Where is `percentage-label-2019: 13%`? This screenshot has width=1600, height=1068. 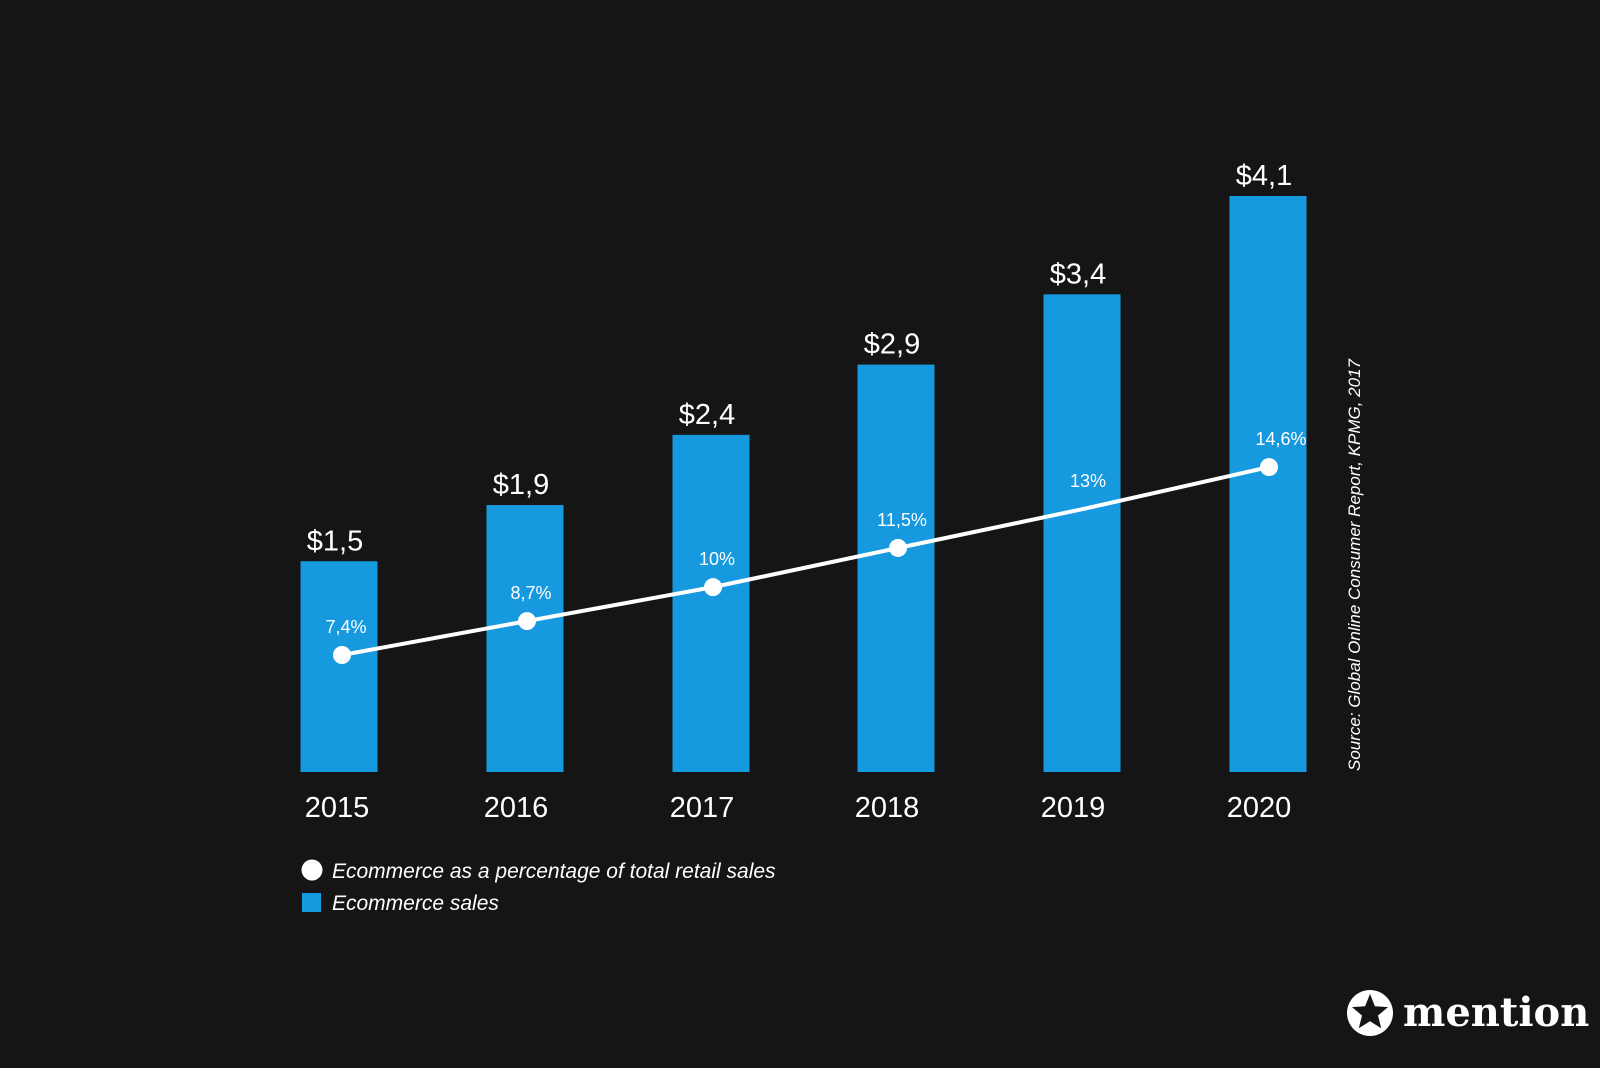 percentage-label-2019: 13% is located at coordinates (1088, 481).